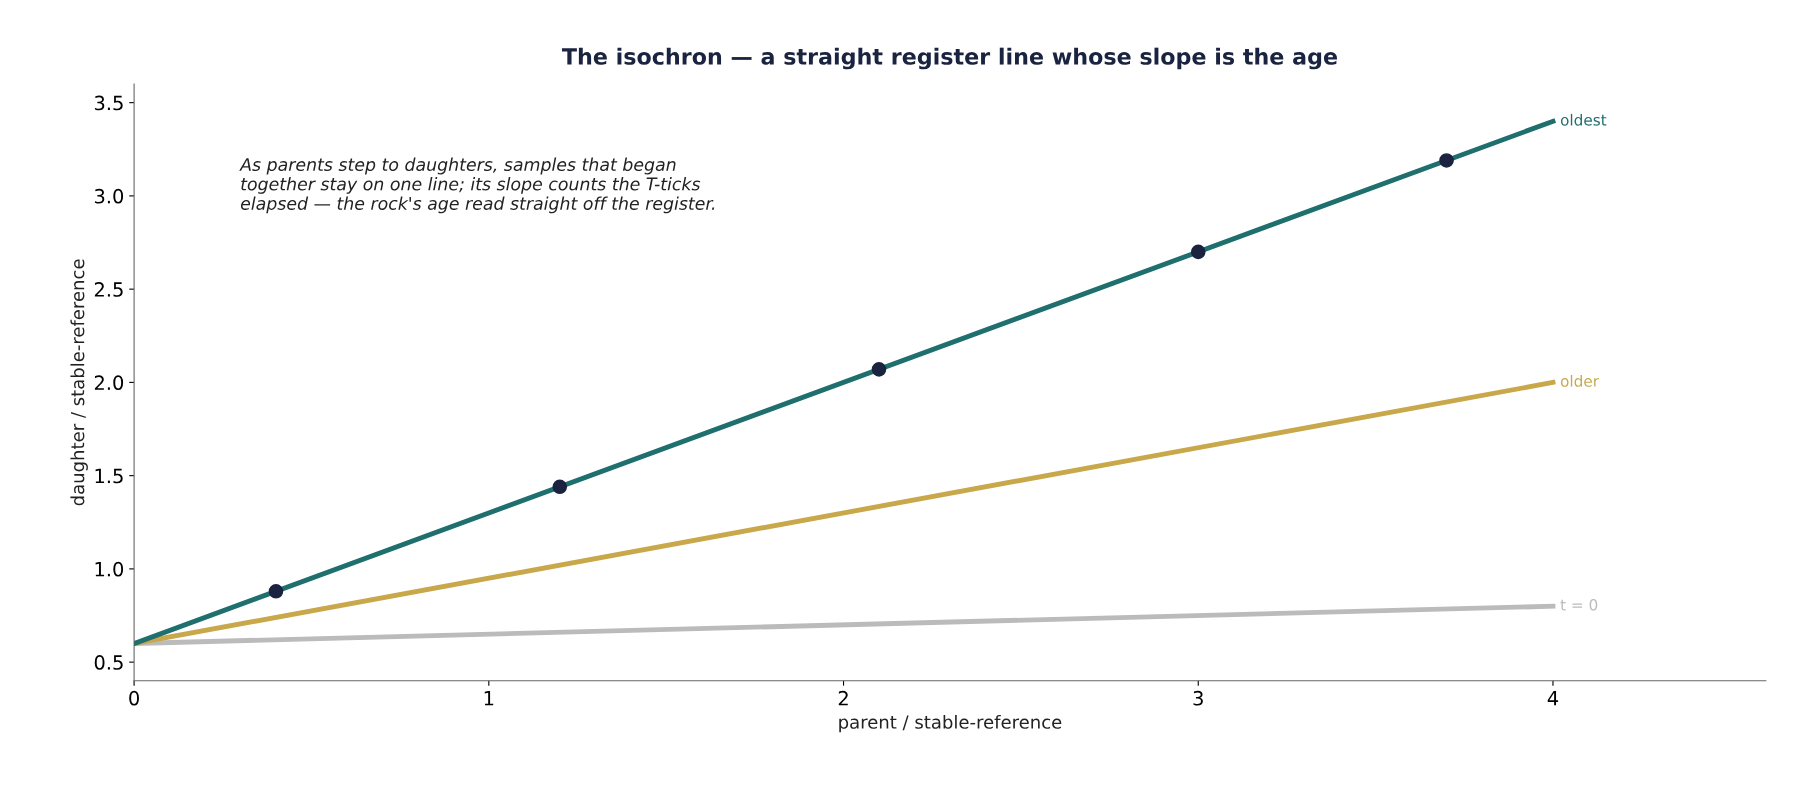 The height and width of the screenshot is (800, 1800). What do you see at coordinates (949, 58) in the screenshot?
I see `chart-title: The isochron — a straight register line whose slope is the age` at bounding box center [949, 58].